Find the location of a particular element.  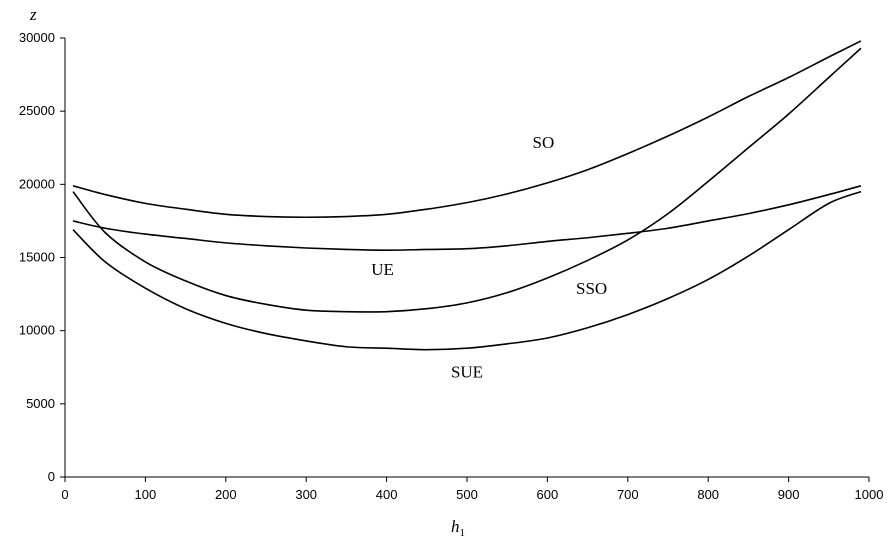

series-label-sso: SSO is located at coordinates (591, 288).